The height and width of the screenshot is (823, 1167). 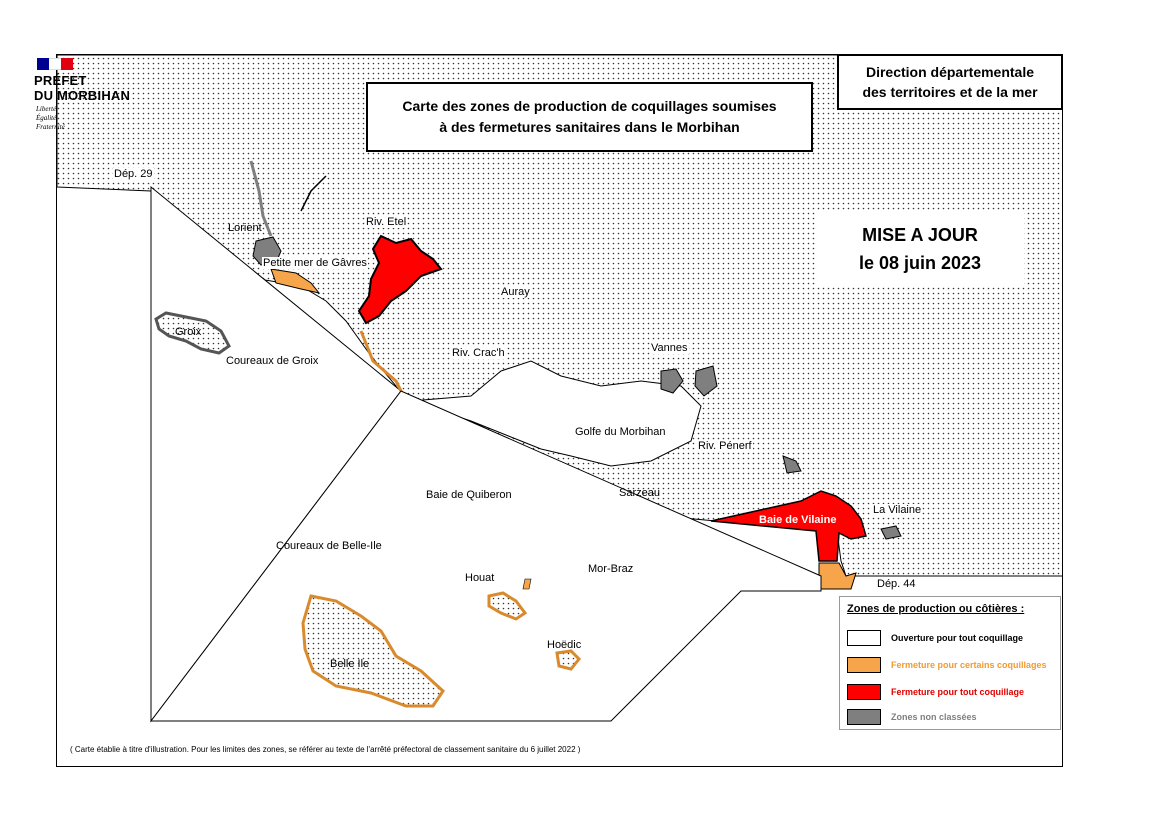 What do you see at coordinates (568, 660) in the screenshot?
I see `hoedic-island` at bounding box center [568, 660].